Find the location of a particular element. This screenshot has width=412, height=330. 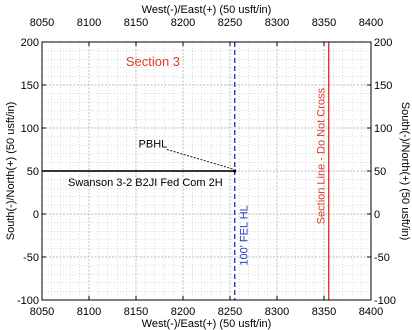

x-tick-labels-top: 8050 8100 8150 8200 8250 8300 8350 8400 is located at coordinates (206, 31).